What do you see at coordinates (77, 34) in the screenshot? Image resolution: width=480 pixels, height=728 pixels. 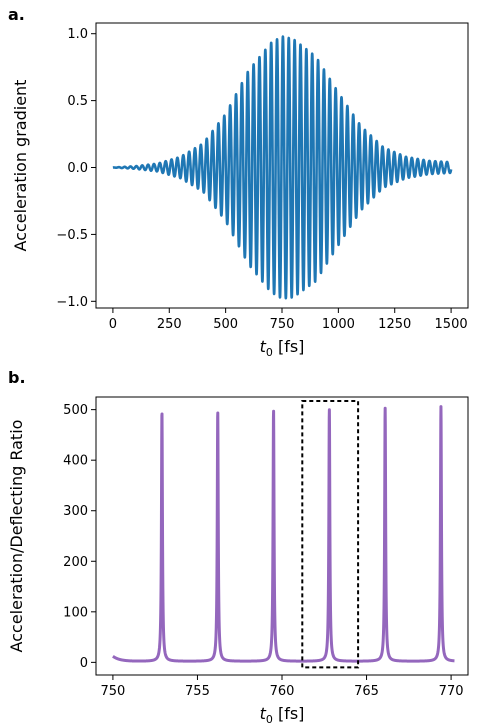 I see `a-y-tick-label: 1.0` at bounding box center [77, 34].